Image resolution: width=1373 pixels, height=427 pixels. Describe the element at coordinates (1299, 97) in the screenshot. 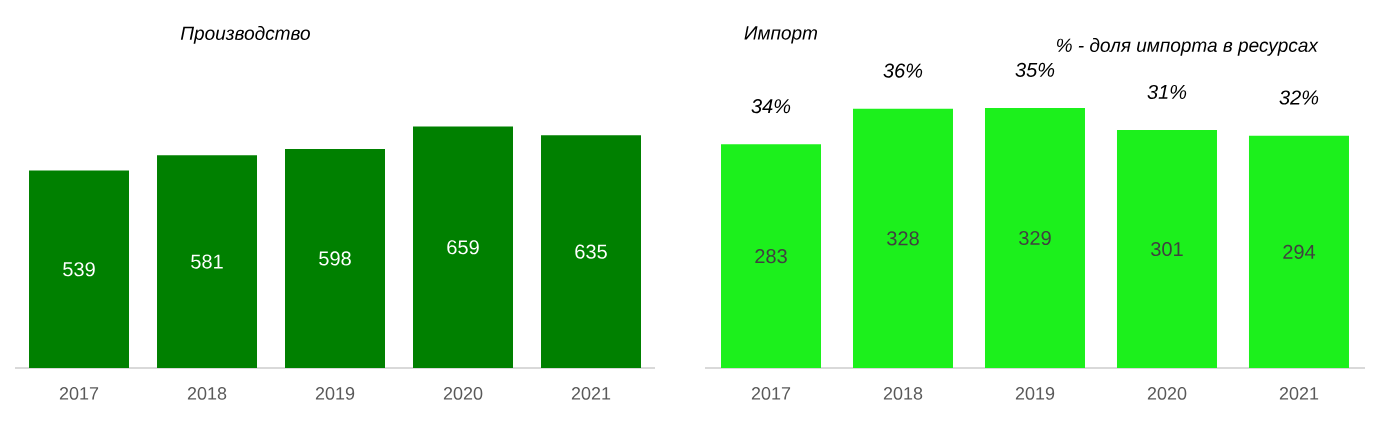

I see `annotation: 32%` at that location.